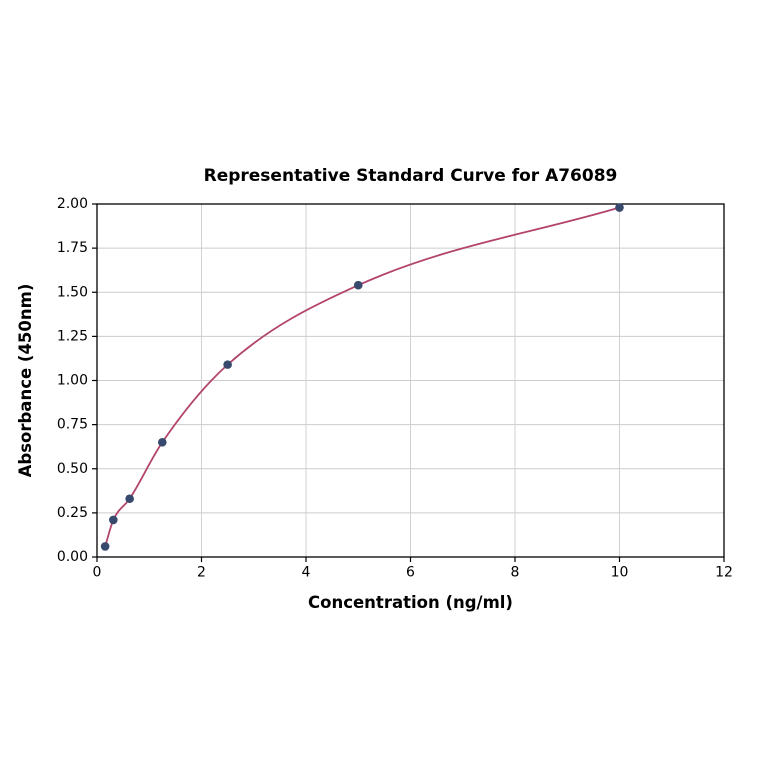 This screenshot has height=768, width=764. Describe the element at coordinates (410, 573) in the screenshot. I see `x-tick-label: 6` at that location.